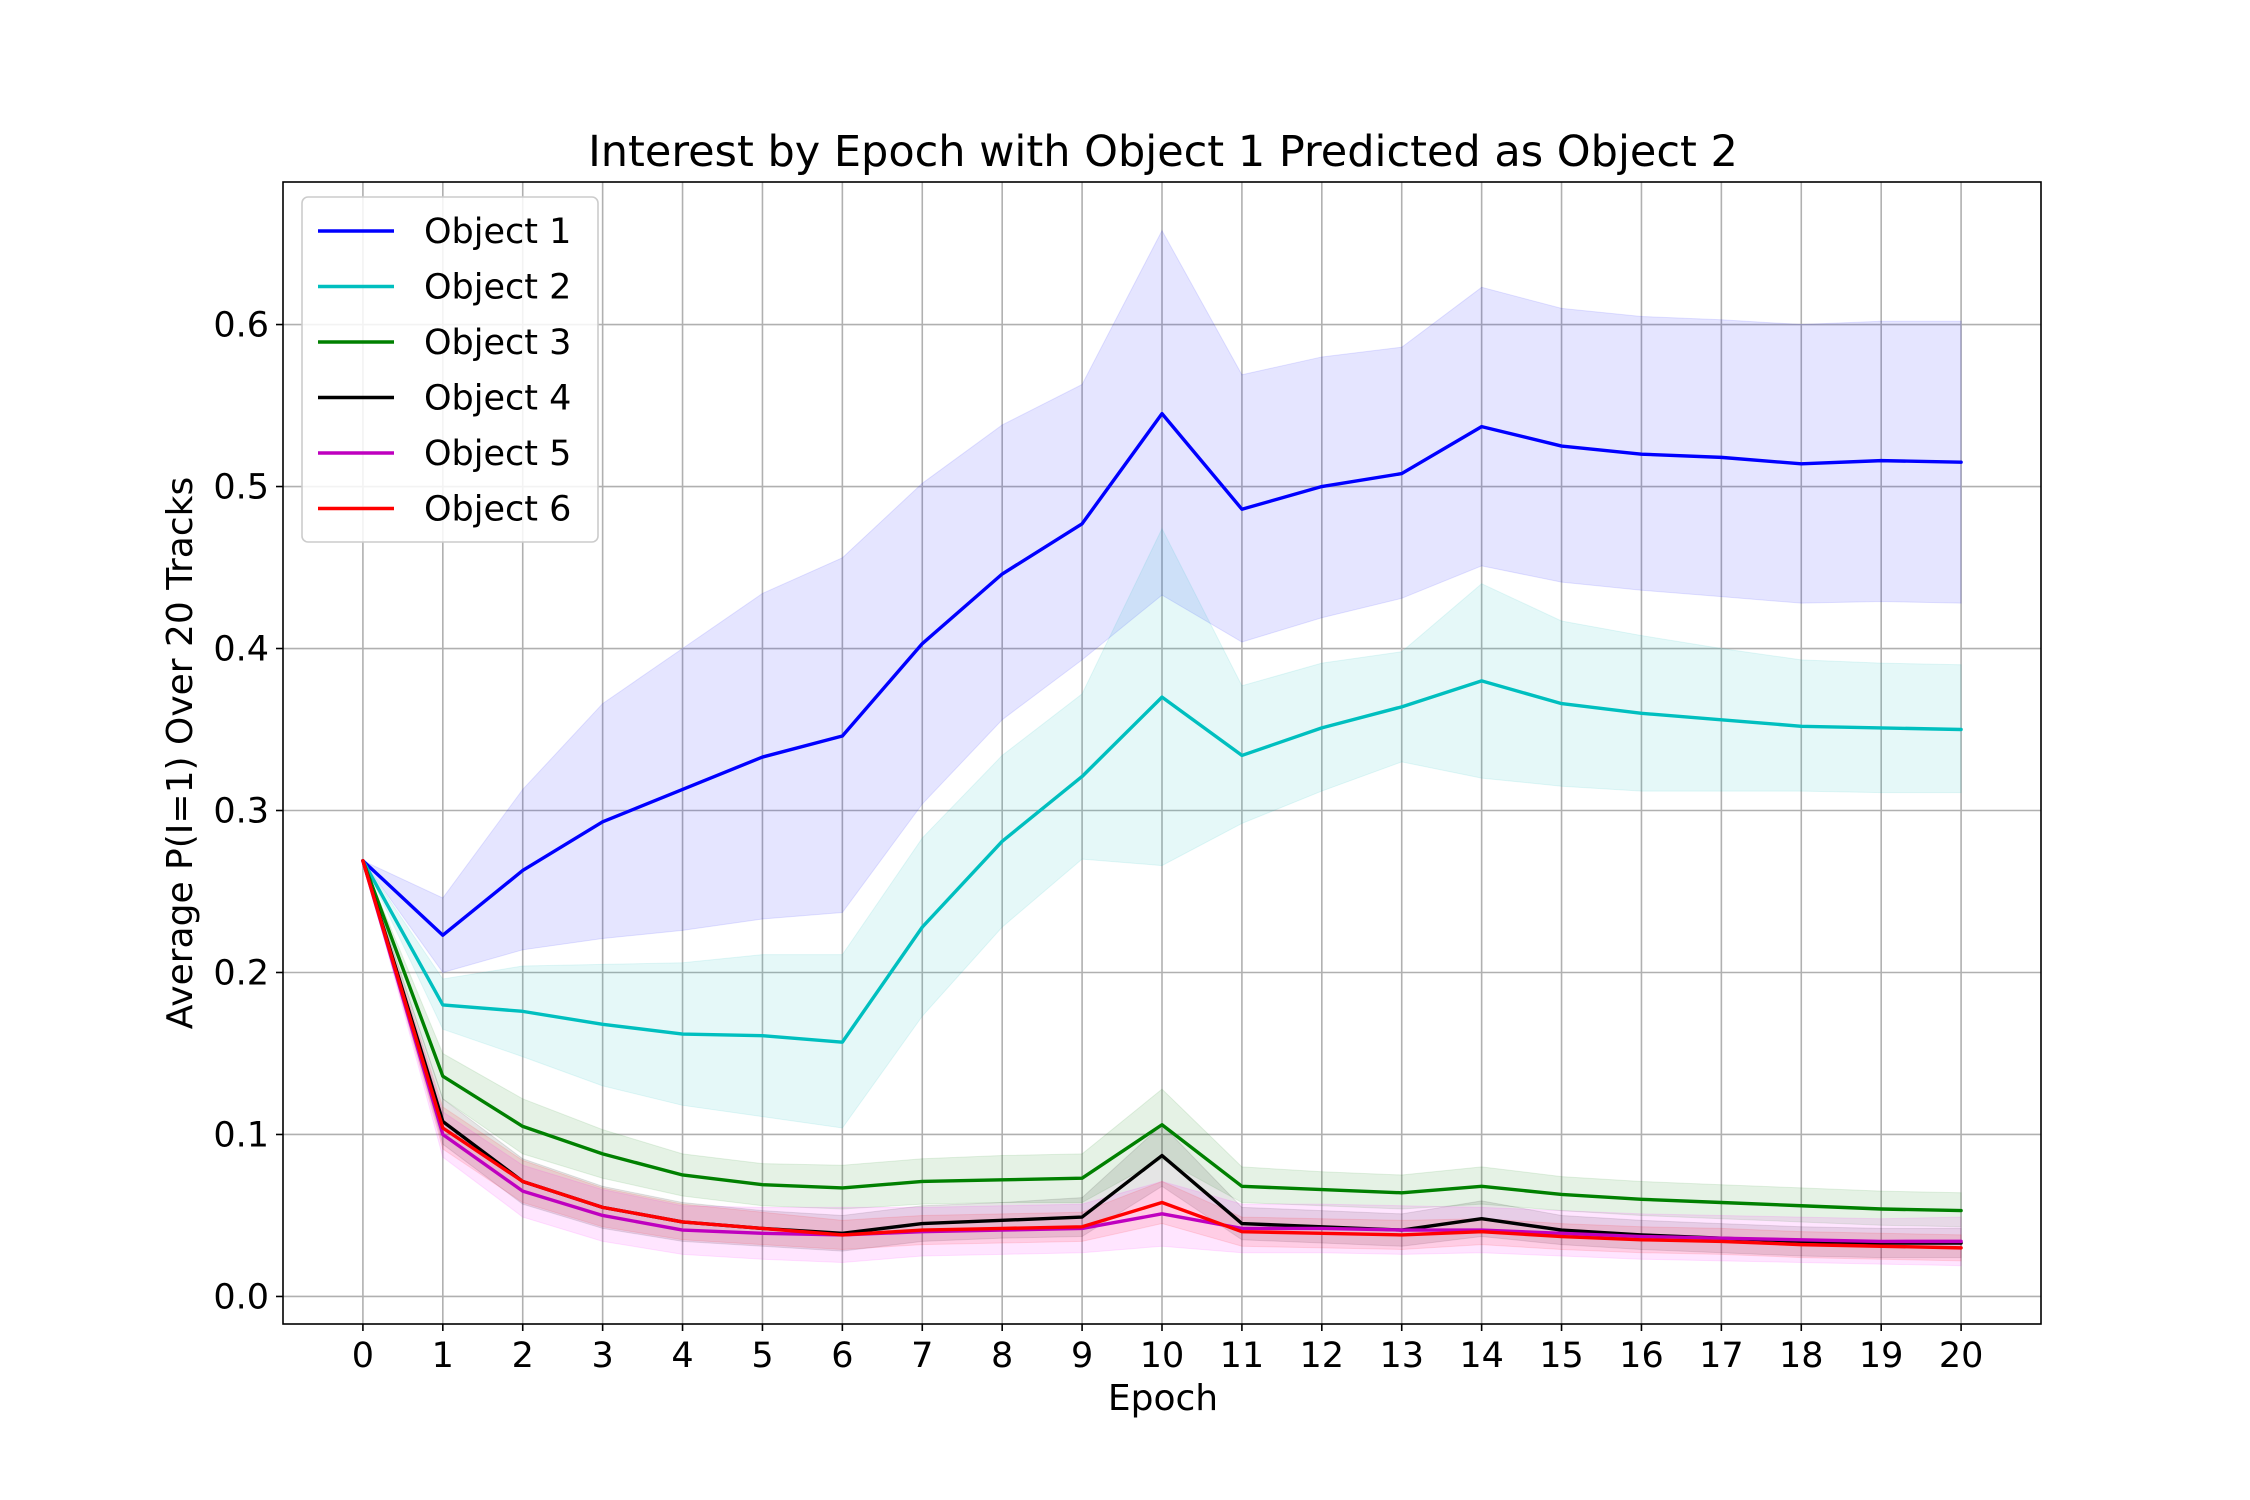 This screenshot has height=1500, width=2250. I want to click on x-axis: 0 1 2 3 4 5 6 7 8 9 10 11 12 13 14 15 16 17 18 19 20, so click(1168, 1350).